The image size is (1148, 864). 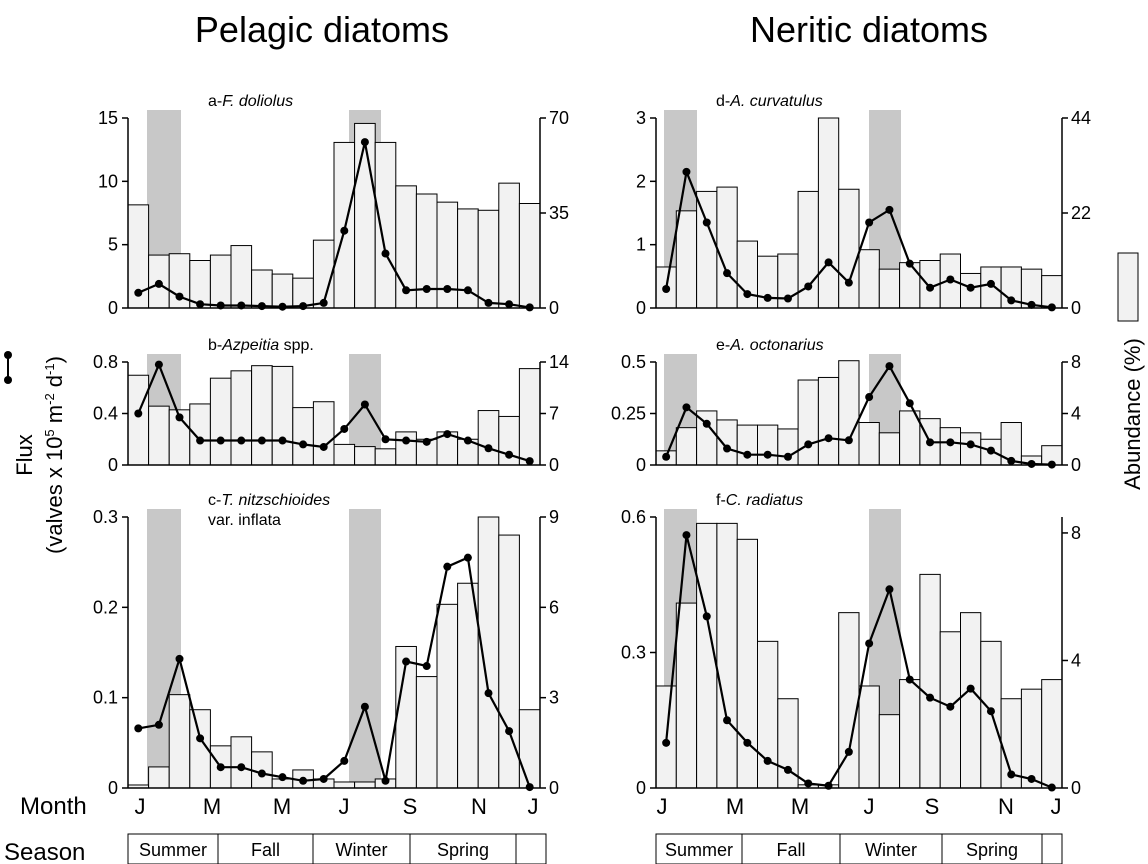 What do you see at coordinates (105, 607) in the screenshot?
I see `left-tick-label: 0.2` at bounding box center [105, 607].